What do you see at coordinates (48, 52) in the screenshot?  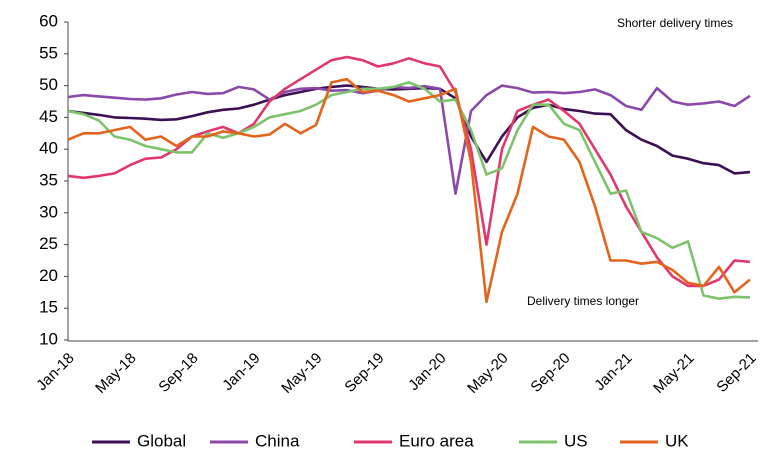 I see `y-tick-label: 55` at bounding box center [48, 52].